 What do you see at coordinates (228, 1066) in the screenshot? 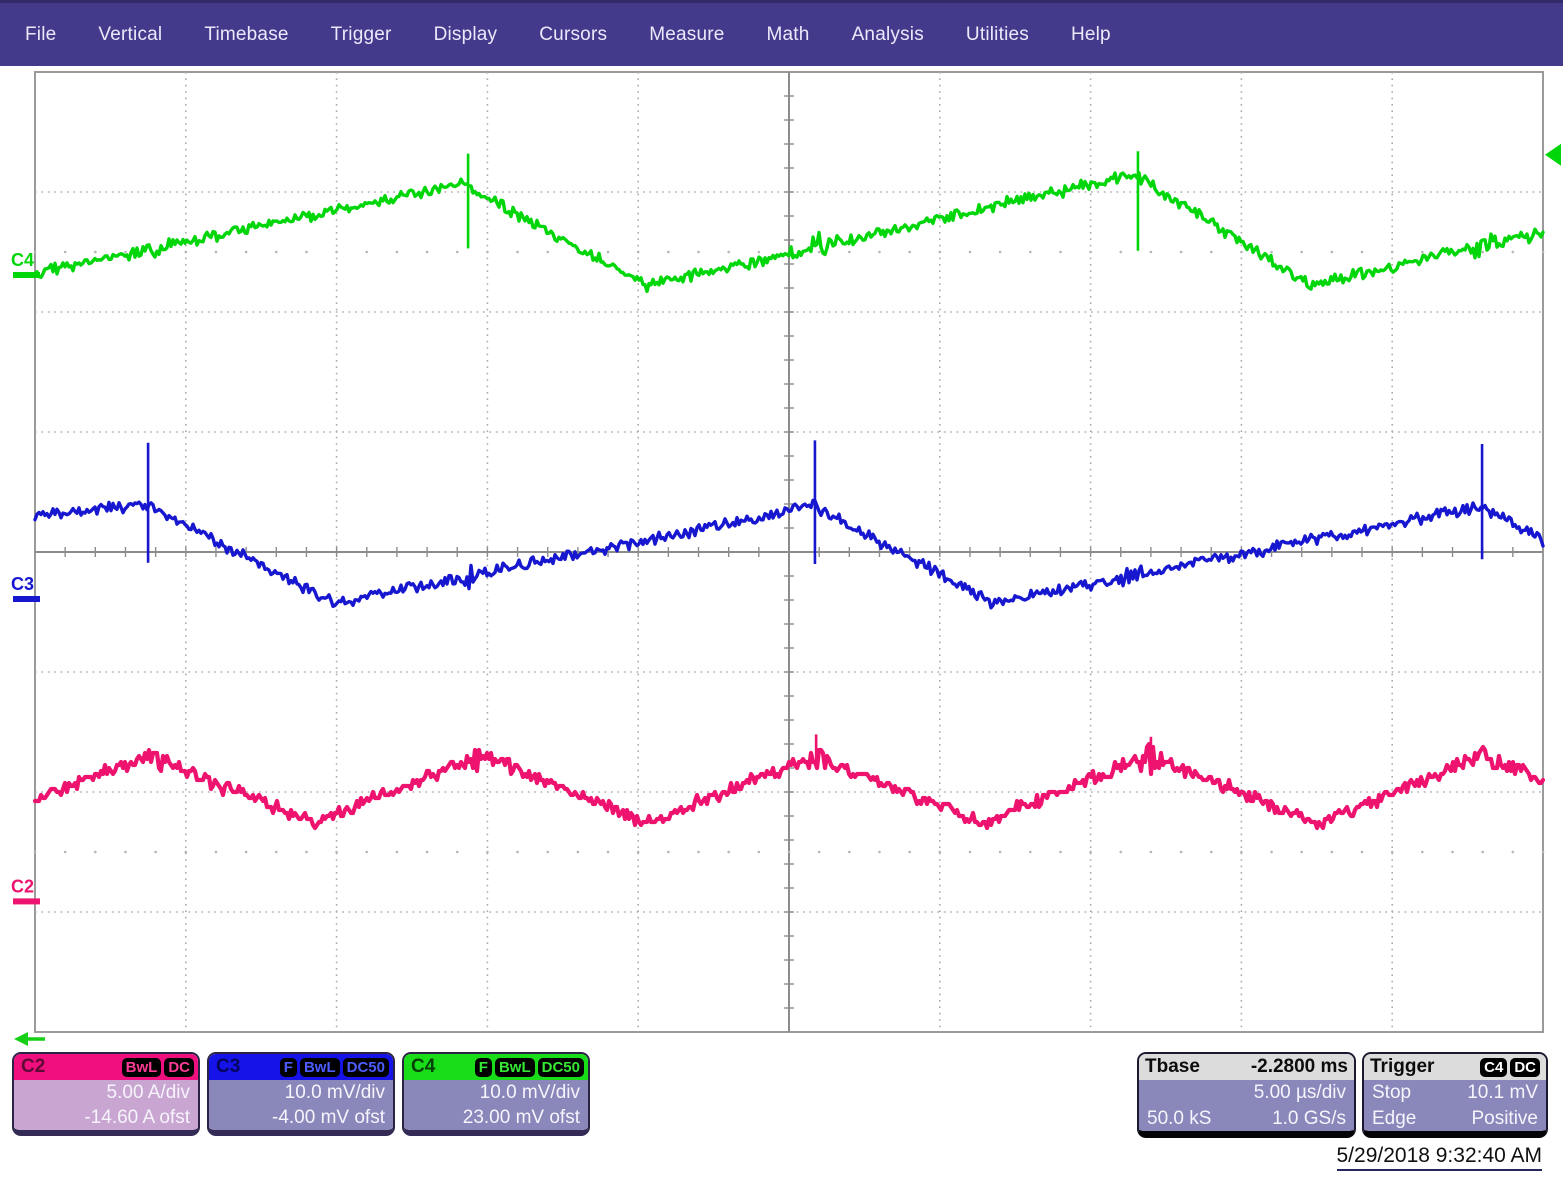
I see `channel-label: C3` at bounding box center [228, 1066].